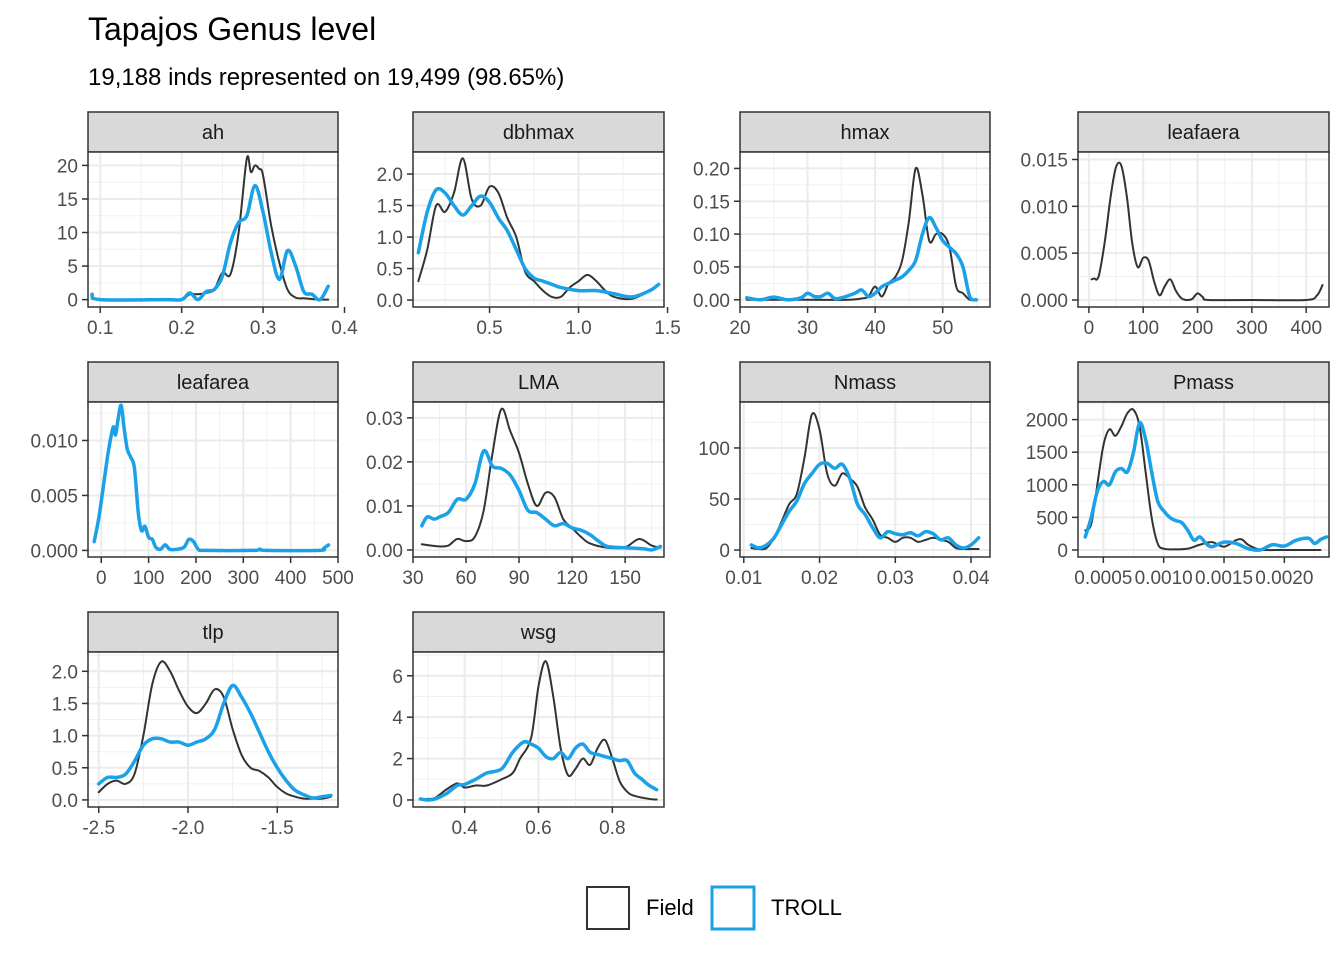  I want to click on legend: Field TROLL, so click(714, 908).